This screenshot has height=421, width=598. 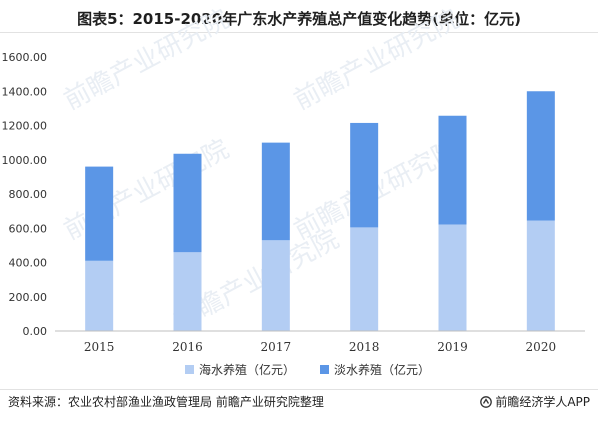 What do you see at coordinates (28, 194) in the screenshot?
I see `y-tick-label: 800.00` at bounding box center [28, 194].